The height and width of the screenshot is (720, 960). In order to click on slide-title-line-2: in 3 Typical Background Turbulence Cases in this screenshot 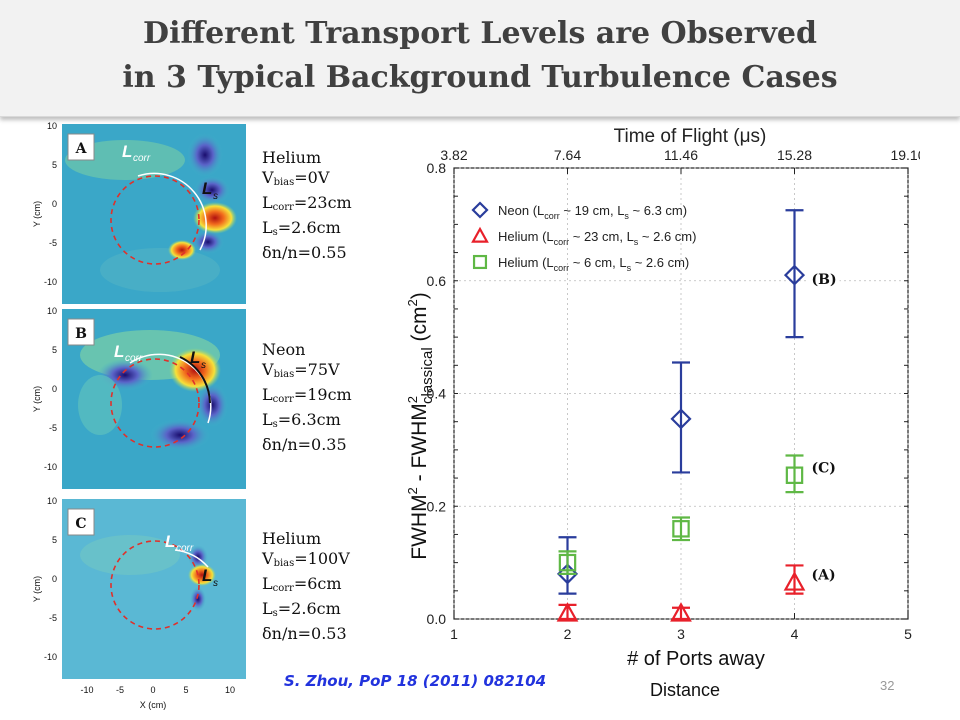, I will do `click(480, 77)`.